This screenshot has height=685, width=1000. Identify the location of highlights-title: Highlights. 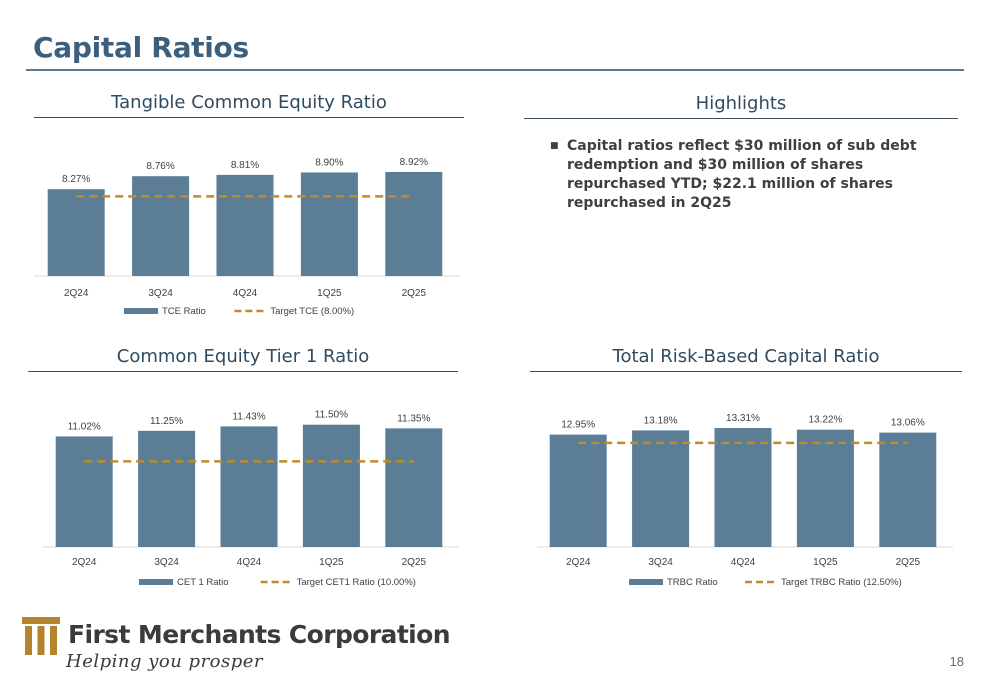
(741, 103).